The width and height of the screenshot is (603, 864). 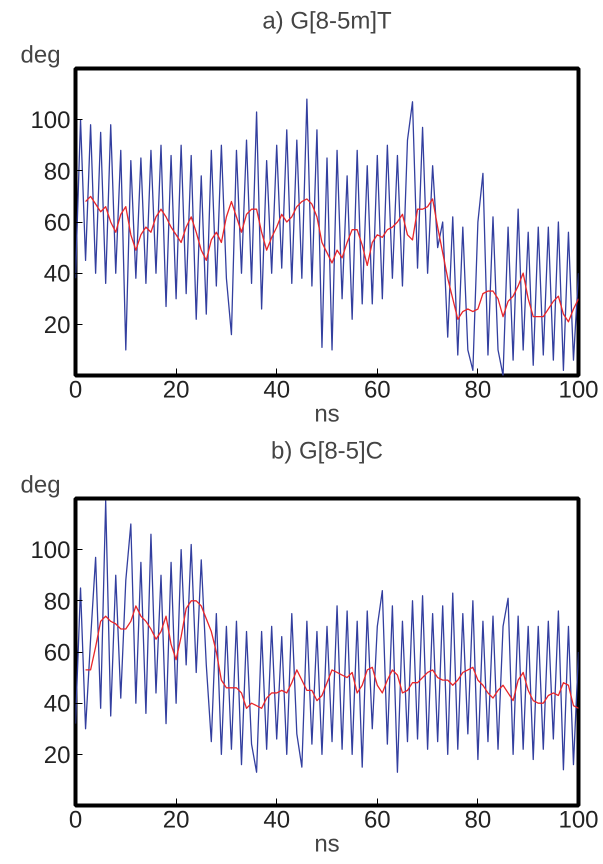 What do you see at coordinates (327, 451) in the screenshot?
I see `chart-title: b) G[8-5]C` at bounding box center [327, 451].